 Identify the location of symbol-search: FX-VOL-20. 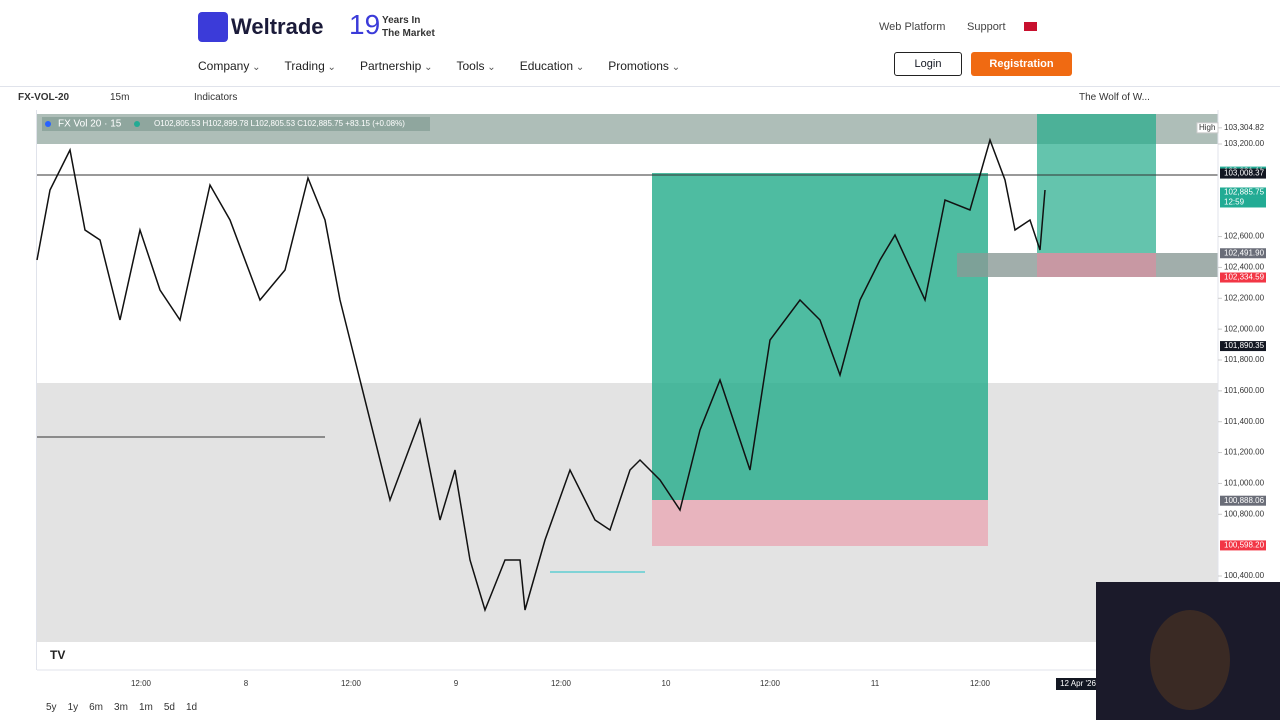
(44, 97).